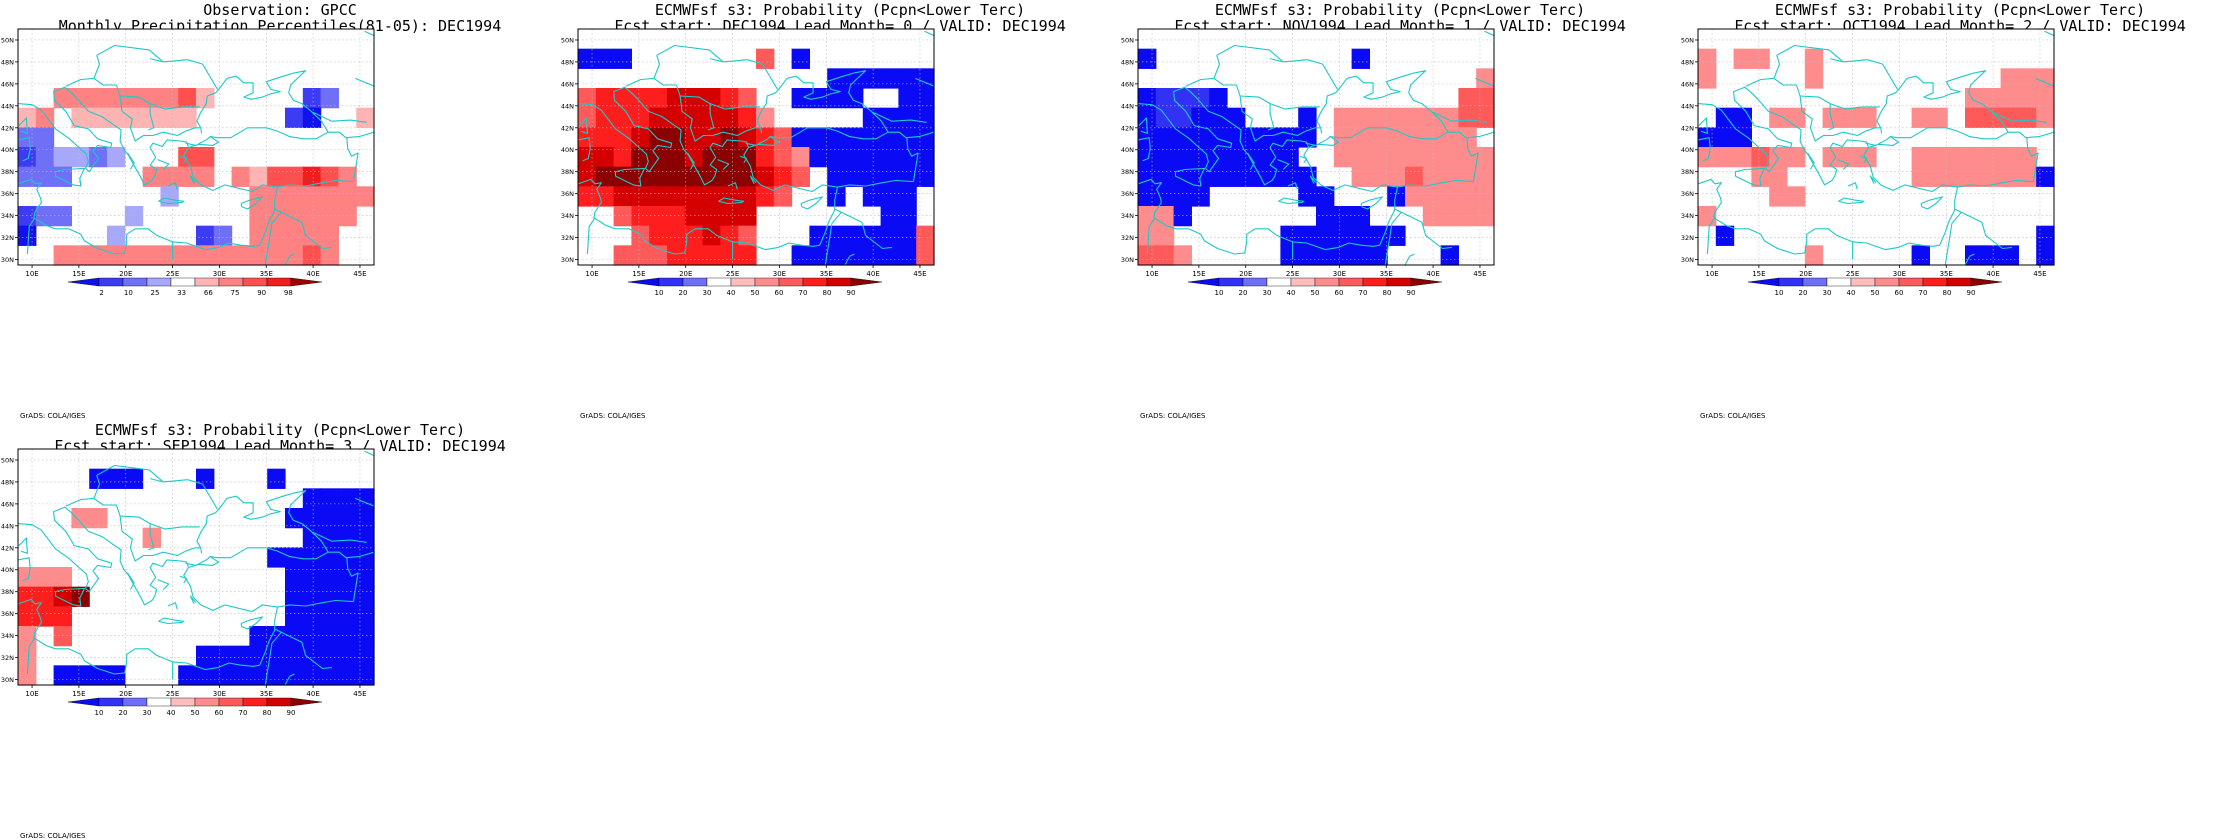 This screenshot has width=2240, height=840. What do you see at coordinates (1758, 274) in the screenshot?
I see `x-tick-label: 15E` at bounding box center [1758, 274].